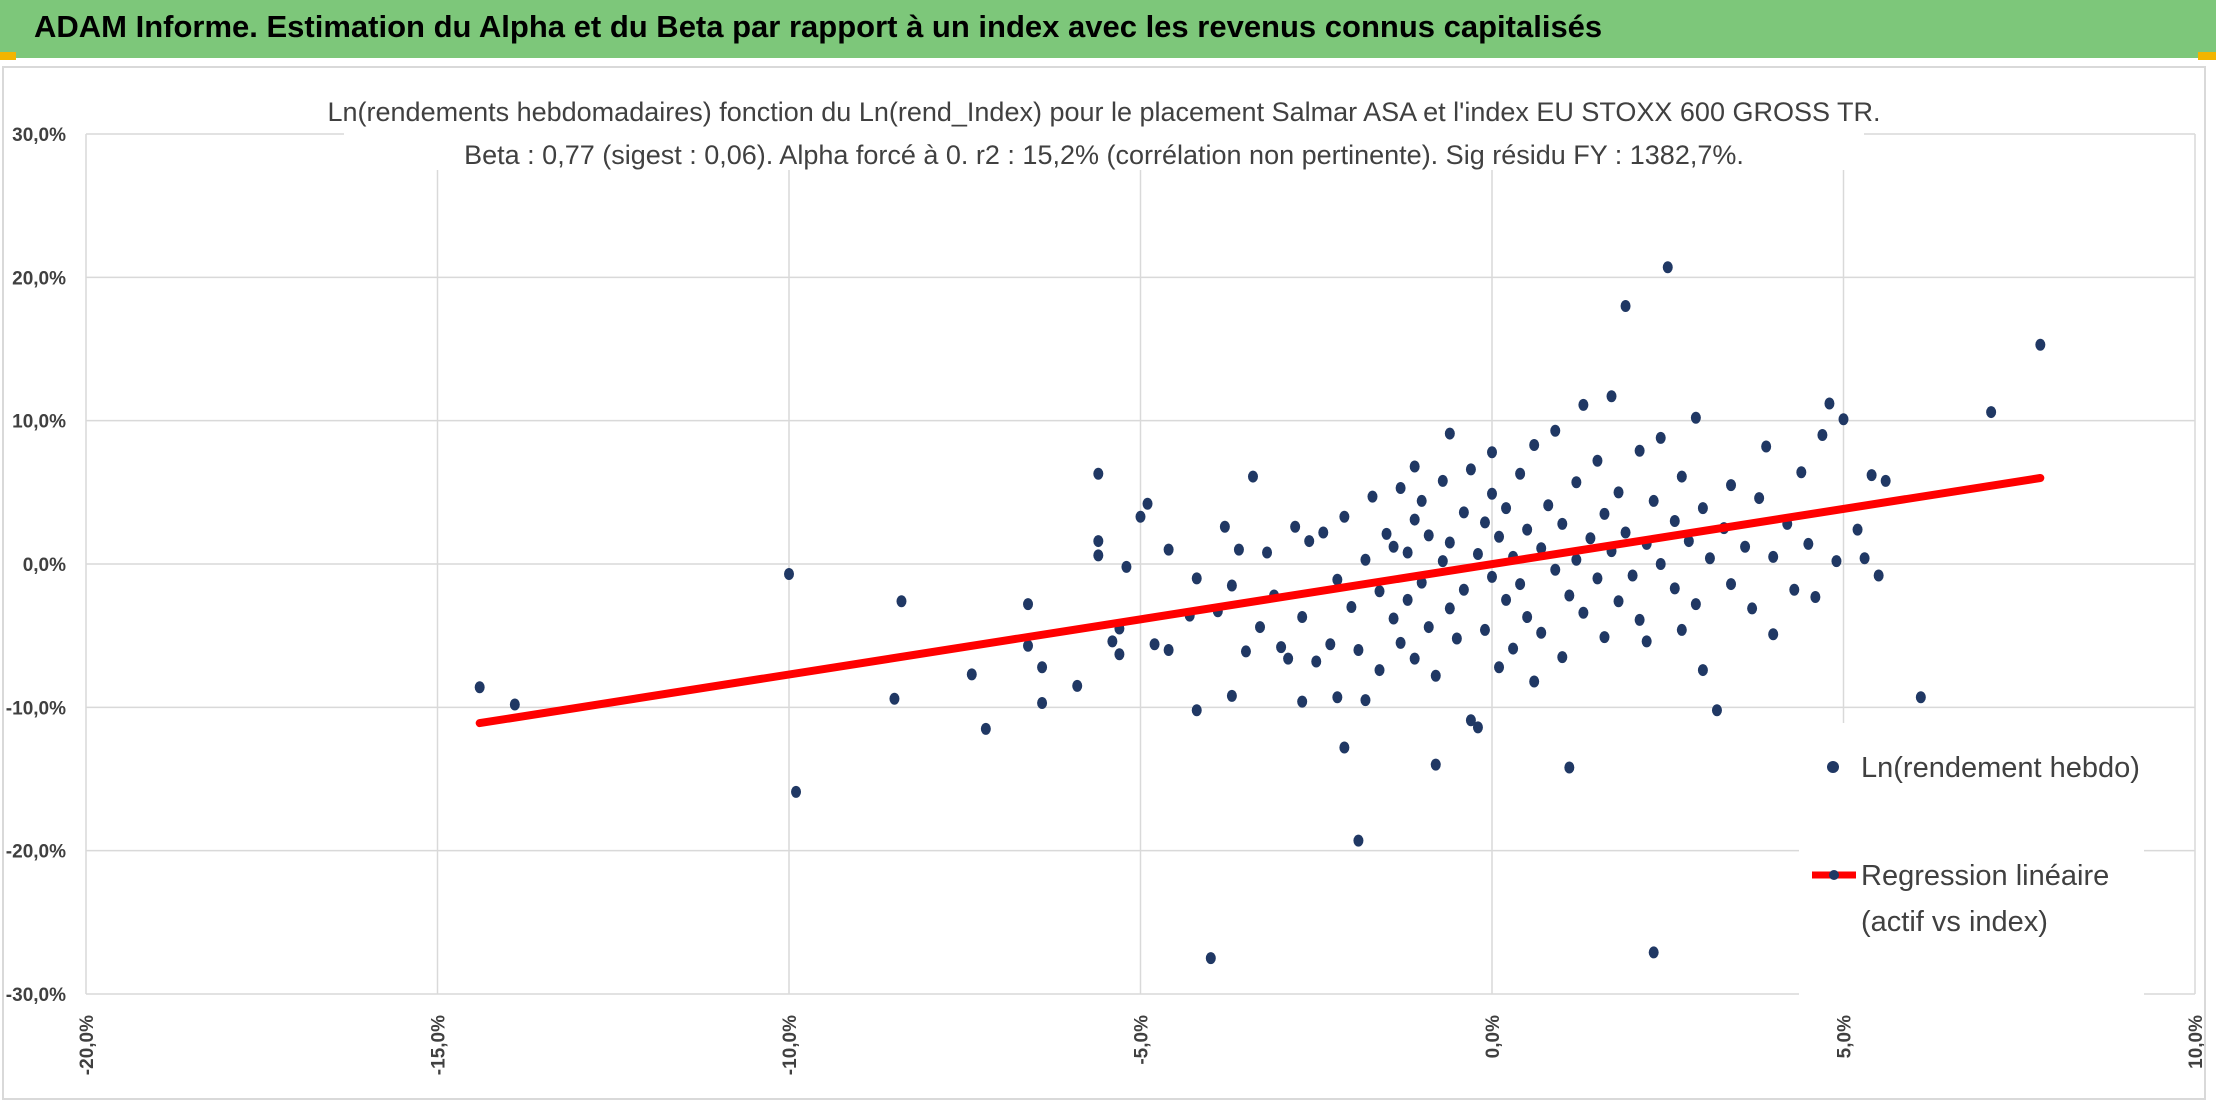 Image resolution: width=2216 pixels, height=1104 pixels. Describe the element at coordinates (87, 1045) in the screenshot. I see `x-tick-label-0: -20,0%` at that location.